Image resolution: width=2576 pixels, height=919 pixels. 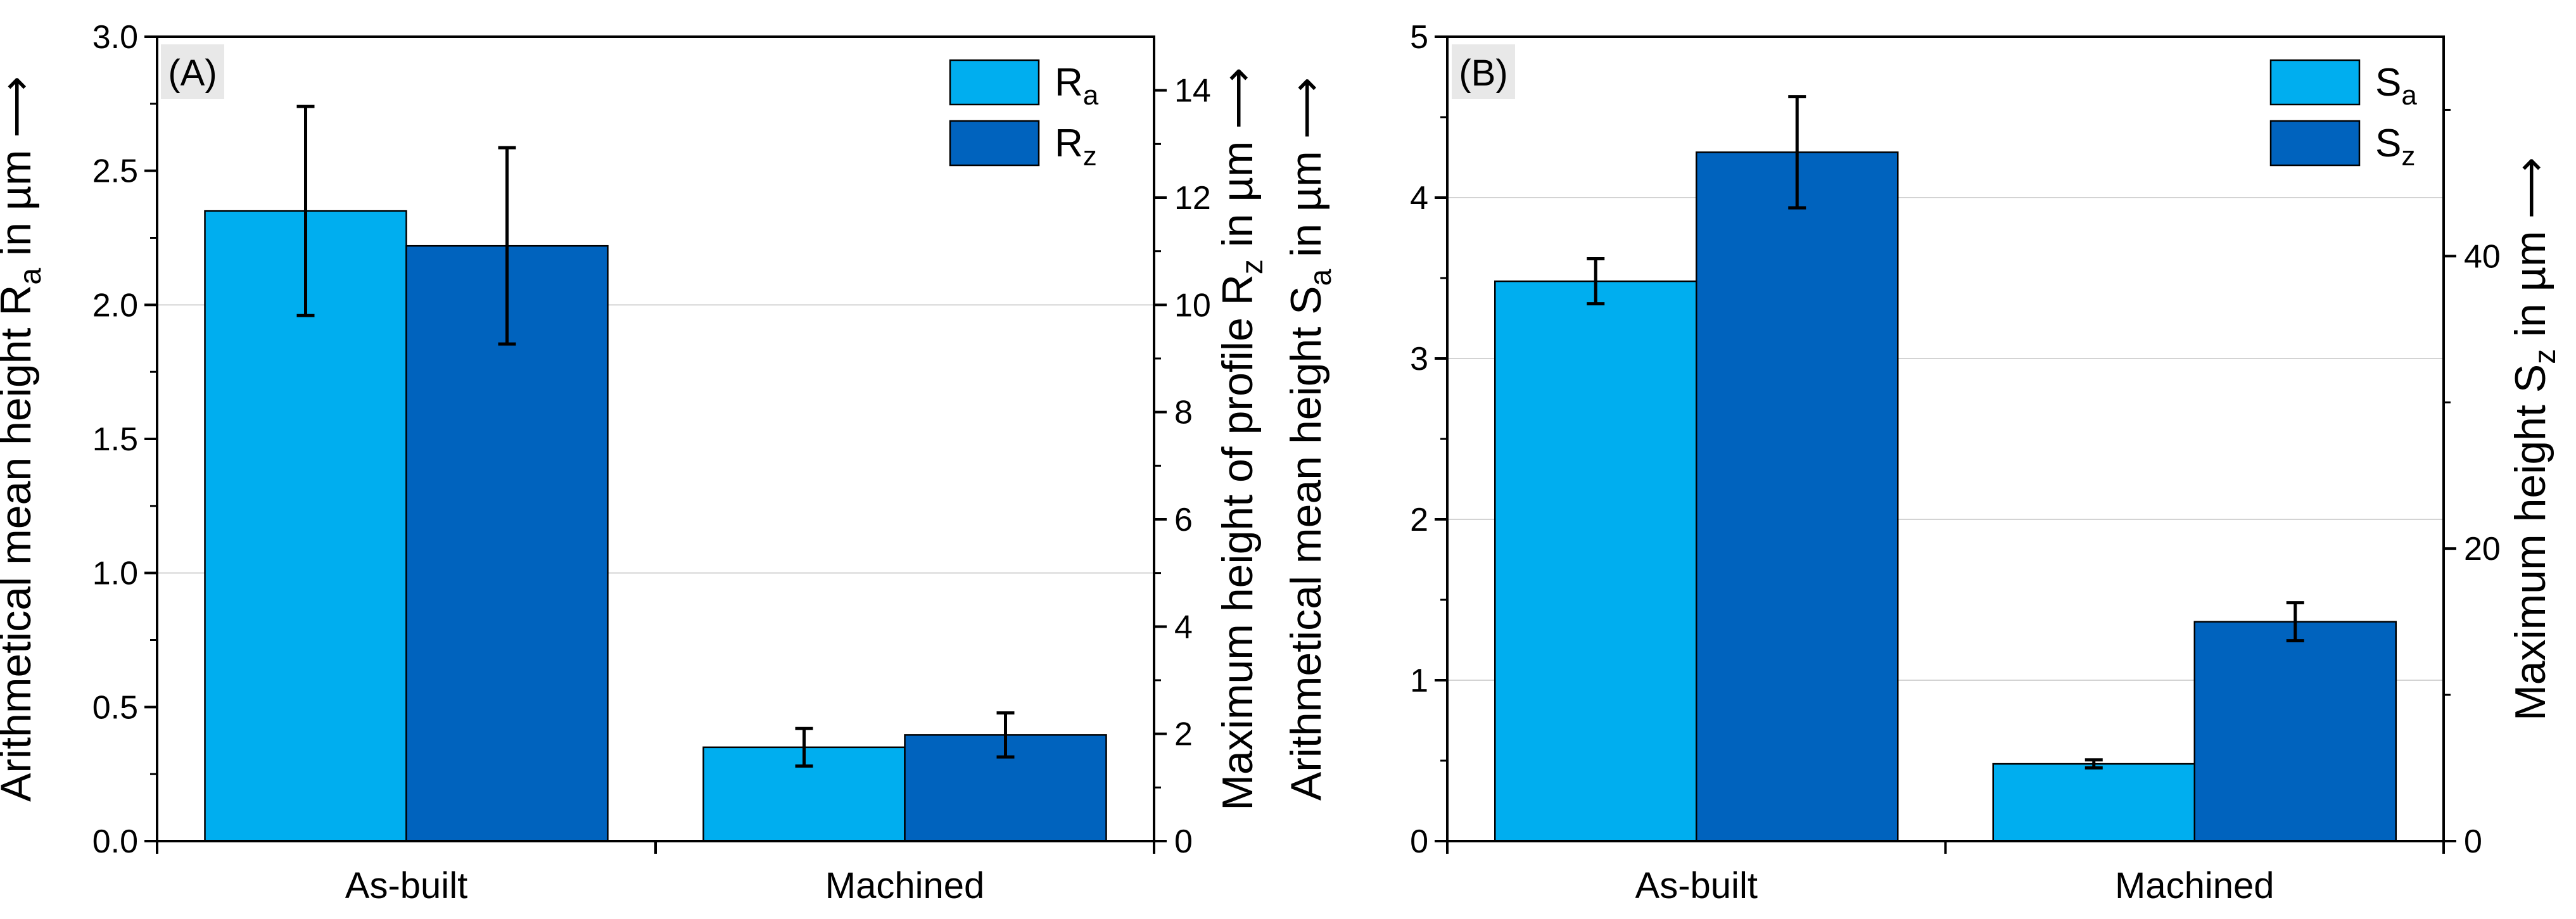 What do you see at coordinates (24, 439) in the screenshot?
I see `y-axis-title-left: Arithmetical mean height Ra in µm ⟶` at bounding box center [24, 439].